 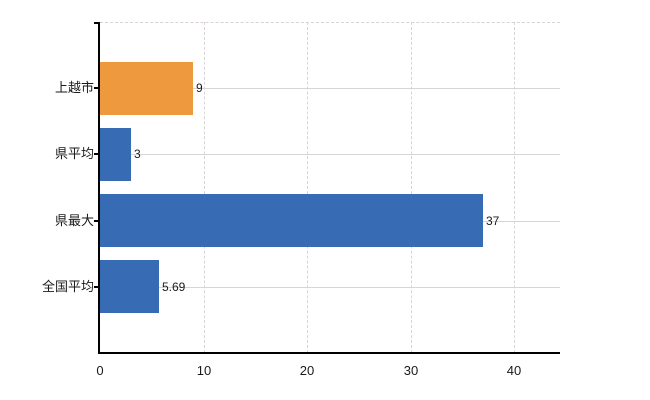 What do you see at coordinates (330, 22) in the screenshot?
I see `plot-border-top` at bounding box center [330, 22].